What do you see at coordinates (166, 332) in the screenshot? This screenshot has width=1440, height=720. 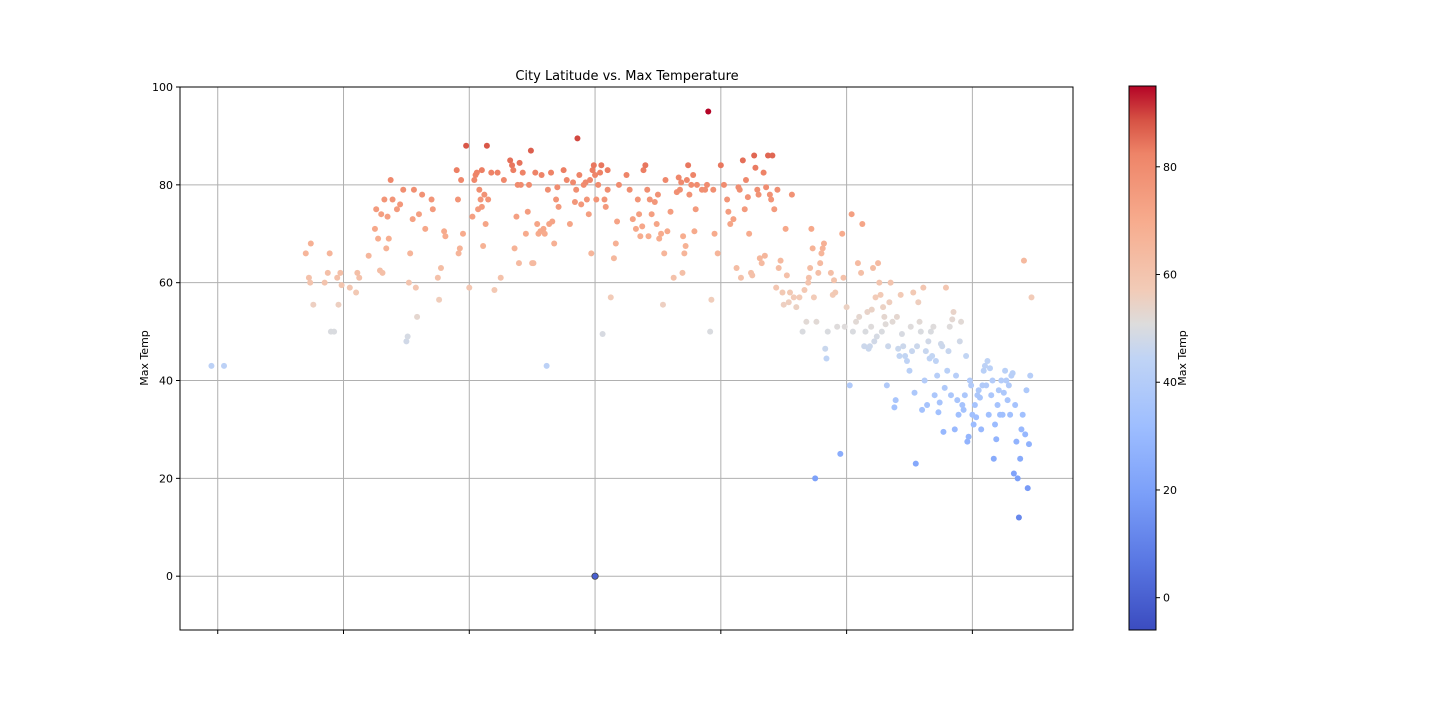 I see `y-axis: 0 20 40 60 80 100` at bounding box center [166, 332].